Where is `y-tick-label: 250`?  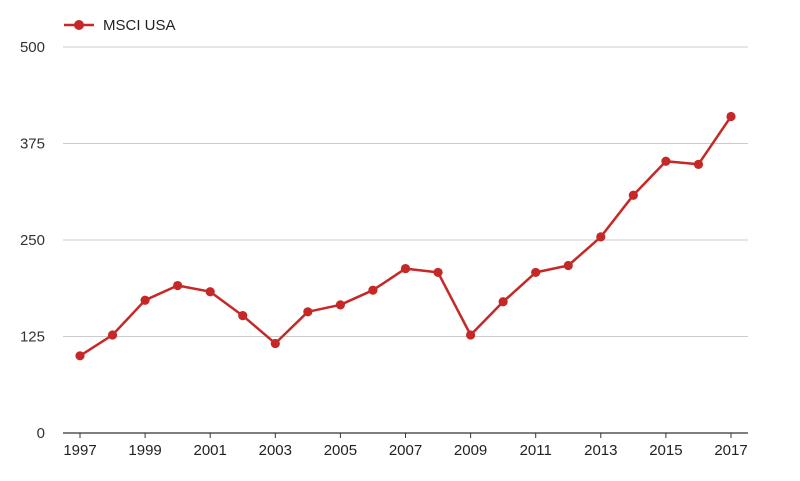
y-tick-label: 250 is located at coordinates (32, 240).